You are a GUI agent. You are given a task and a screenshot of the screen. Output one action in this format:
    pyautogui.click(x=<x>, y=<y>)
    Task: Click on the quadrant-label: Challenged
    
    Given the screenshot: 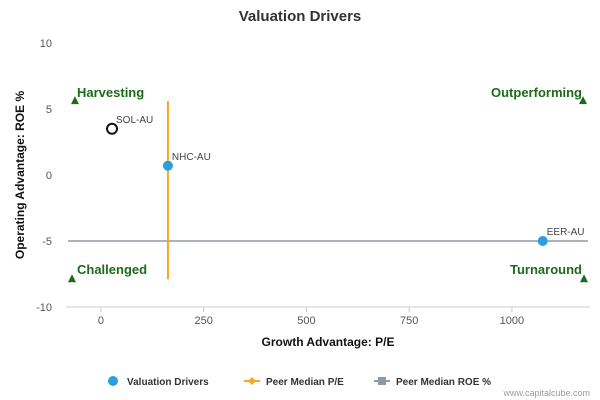 What is the action you would take?
    pyautogui.click(x=112, y=269)
    